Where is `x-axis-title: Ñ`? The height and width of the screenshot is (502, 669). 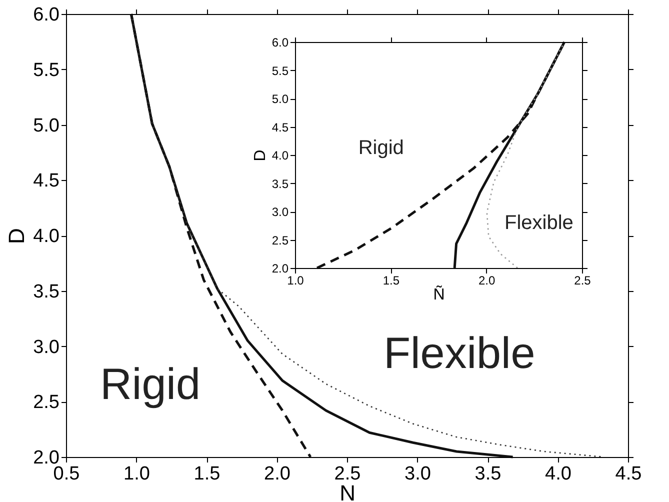 x-axis-title: Ñ is located at coordinates (439, 294).